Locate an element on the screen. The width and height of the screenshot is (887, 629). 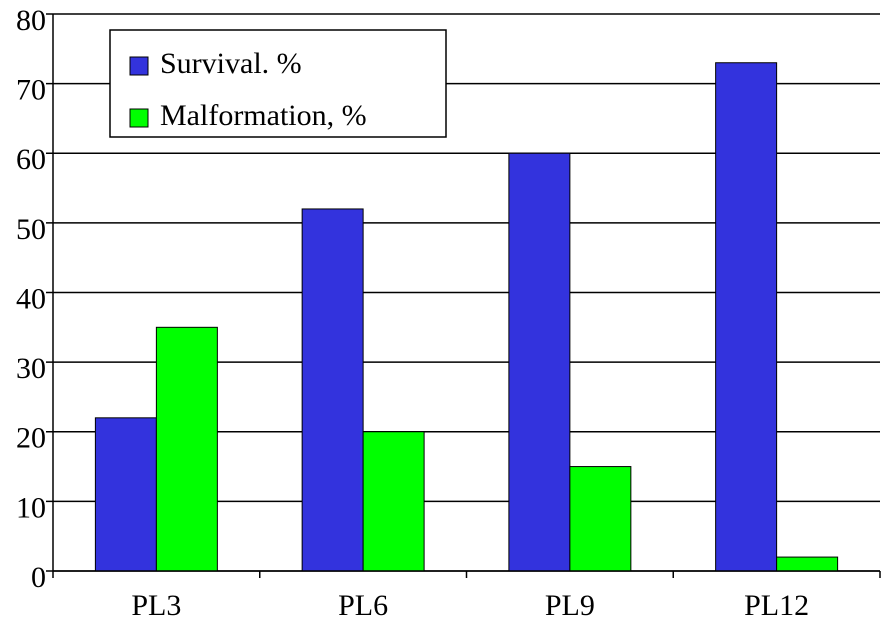
y-tick-label: 70 is located at coordinates (31, 90).